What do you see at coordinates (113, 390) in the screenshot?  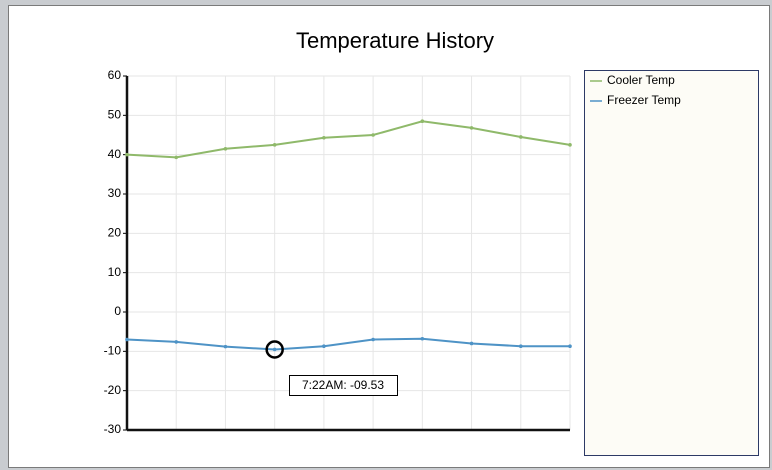 I see `y-tick-label: -20` at bounding box center [113, 390].